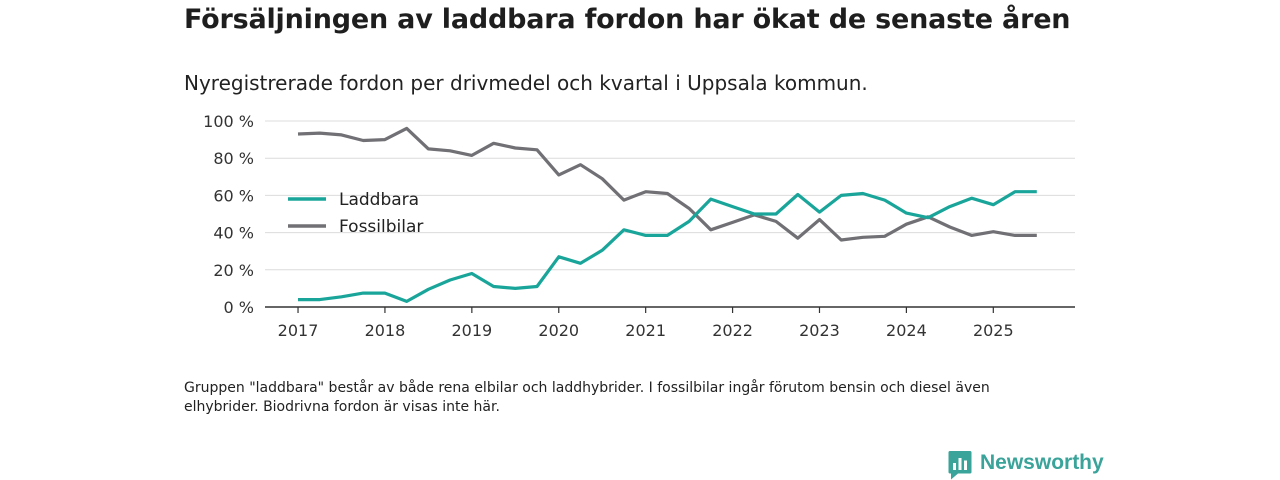  What do you see at coordinates (471, 330) in the screenshot?
I see `x-tick-label: 2019` at bounding box center [471, 330].